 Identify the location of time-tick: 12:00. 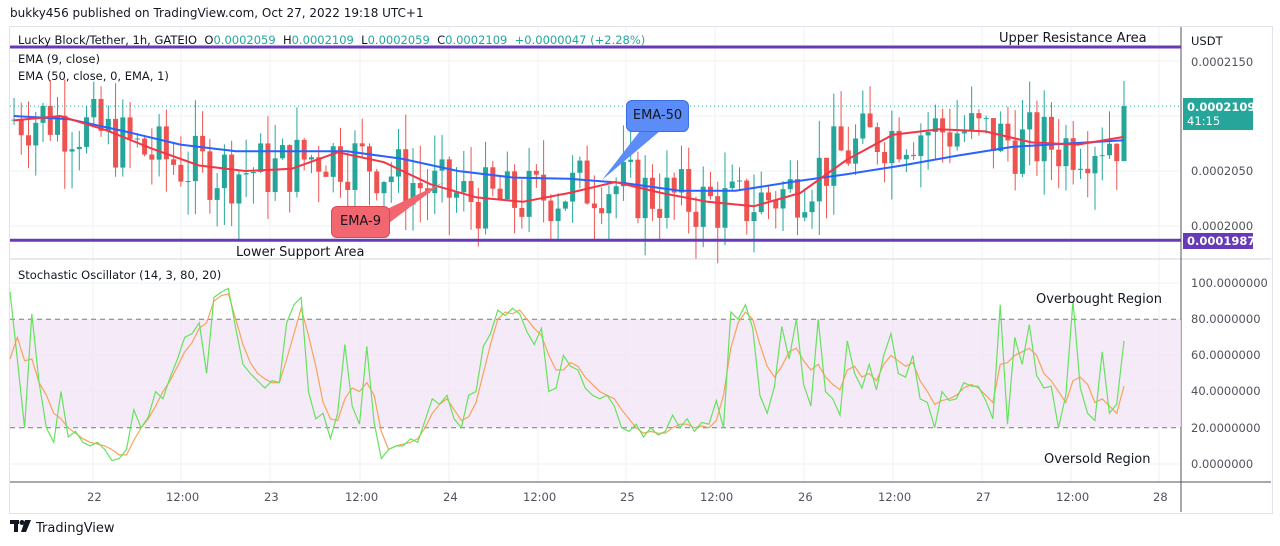
(362, 497).